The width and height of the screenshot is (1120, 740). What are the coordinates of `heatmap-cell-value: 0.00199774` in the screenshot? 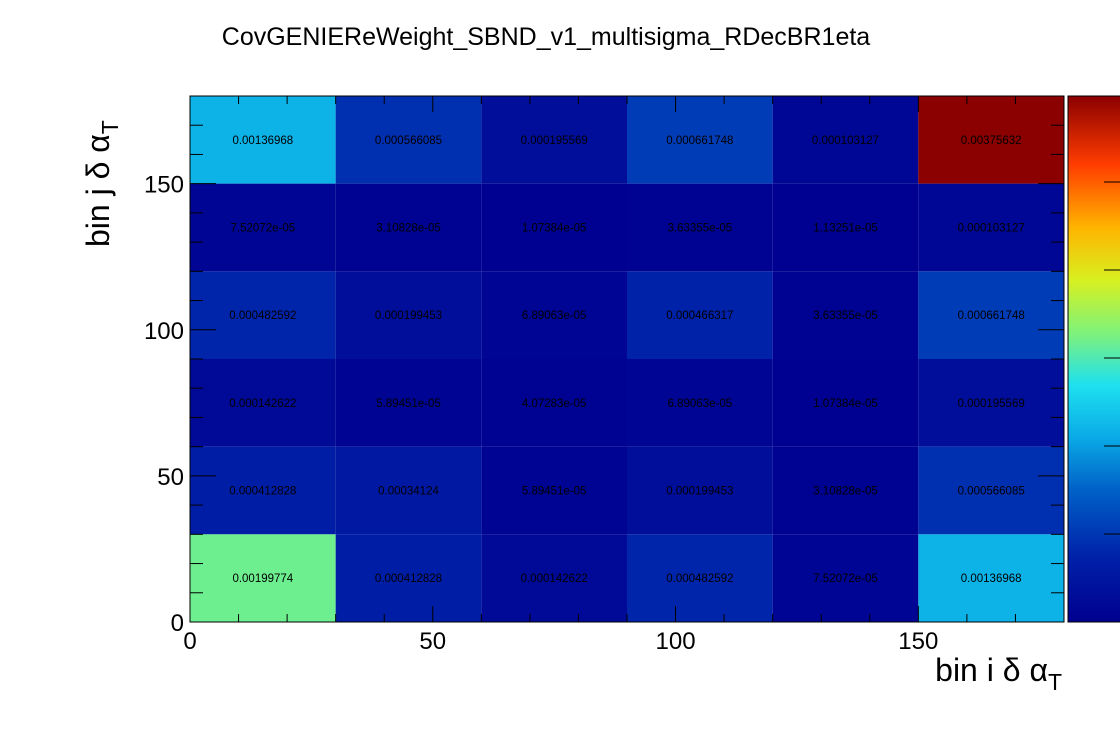 It's located at (262, 579).